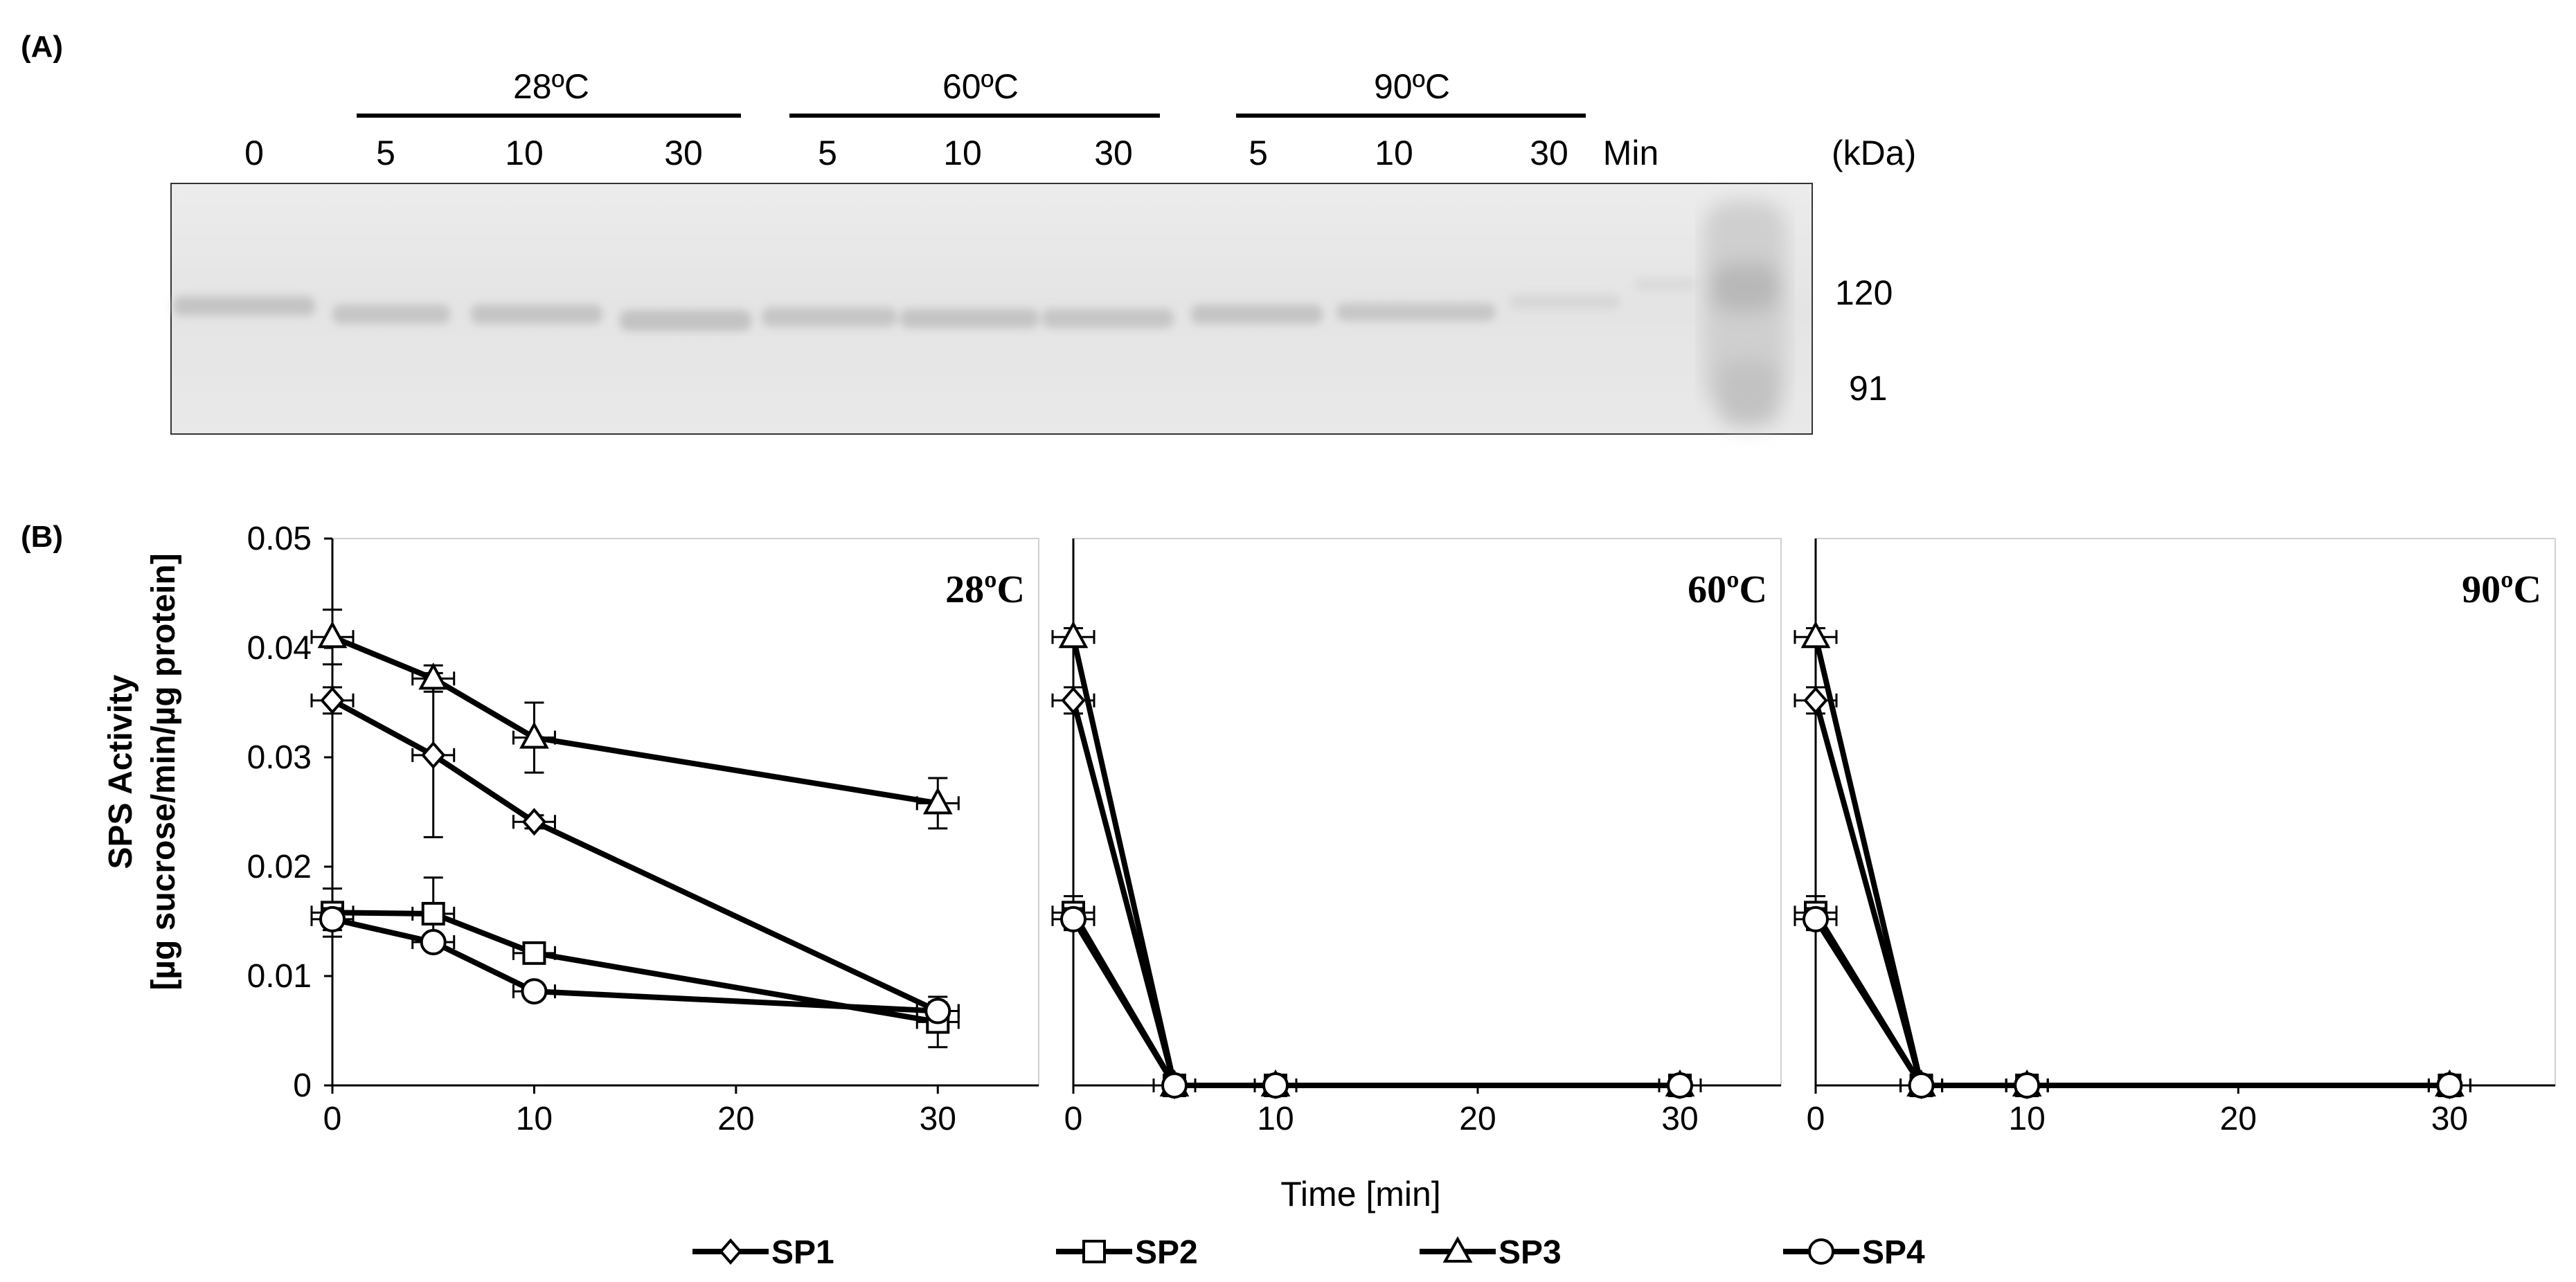  What do you see at coordinates (1854, 1252) in the screenshot?
I see `legend-item-sp4: SP4` at bounding box center [1854, 1252].